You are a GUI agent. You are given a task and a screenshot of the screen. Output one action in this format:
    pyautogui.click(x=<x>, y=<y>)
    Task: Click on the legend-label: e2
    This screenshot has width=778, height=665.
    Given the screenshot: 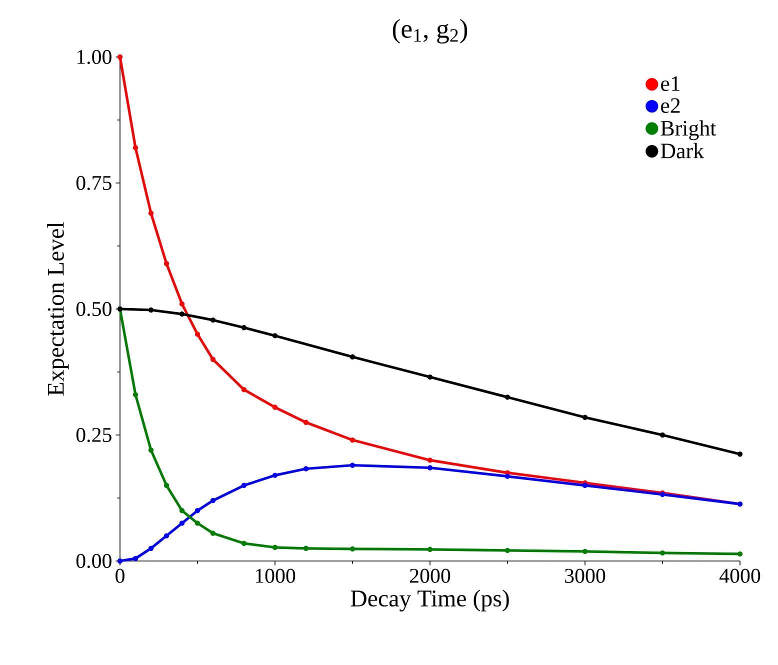 What is the action you would take?
    pyautogui.click(x=670, y=105)
    